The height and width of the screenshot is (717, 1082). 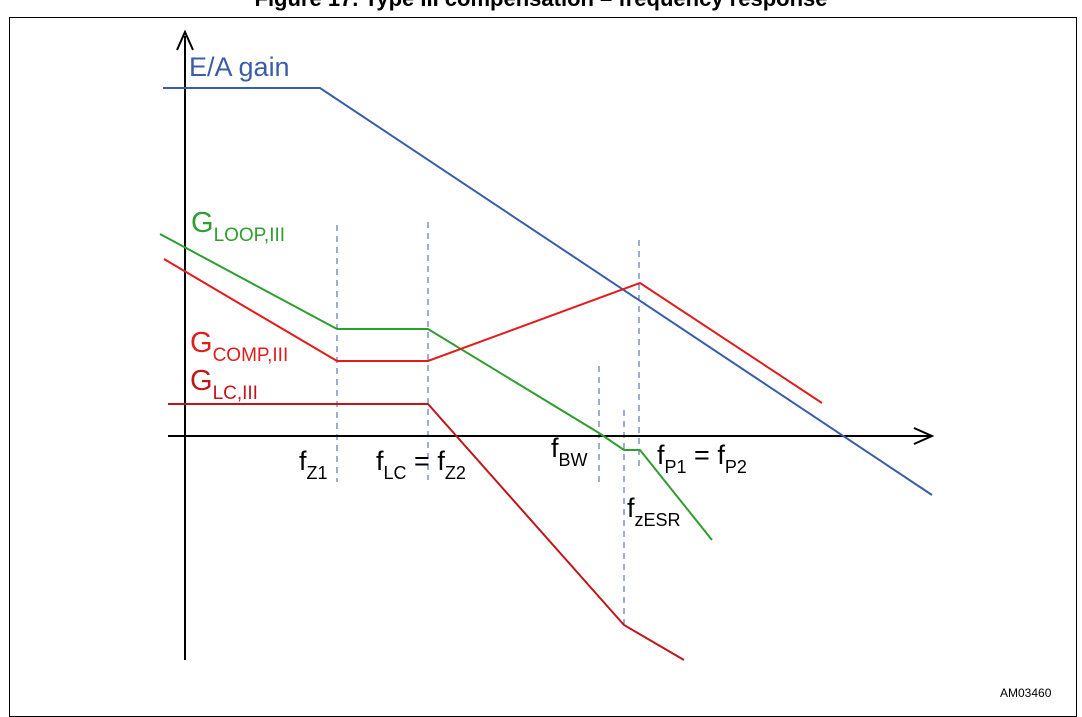 What do you see at coordinates (676, 467) in the screenshot?
I see `fp-sub: P1` at bounding box center [676, 467].